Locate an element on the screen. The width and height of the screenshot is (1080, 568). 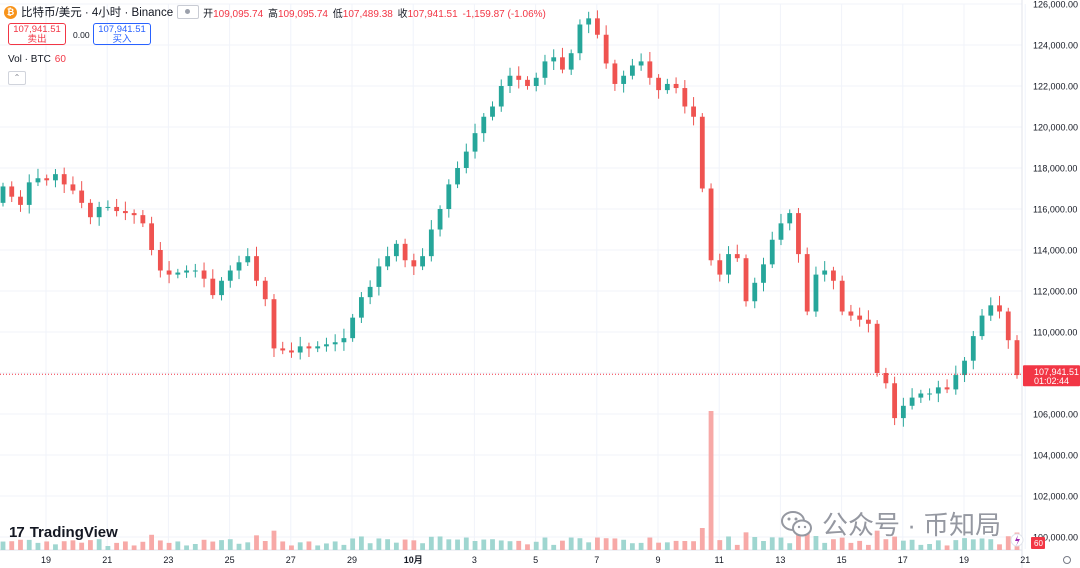
buy-button: 107,941.51 买入 is located at coordinates (122, 34).